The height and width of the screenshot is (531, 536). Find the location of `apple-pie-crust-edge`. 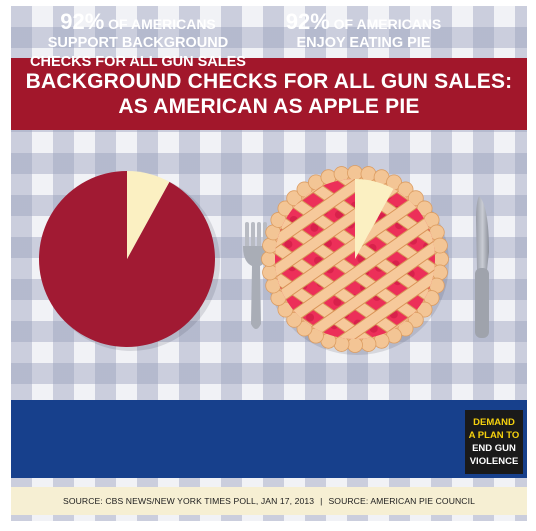

apple-pie-crust-edge is located at coordinates (355, 259).